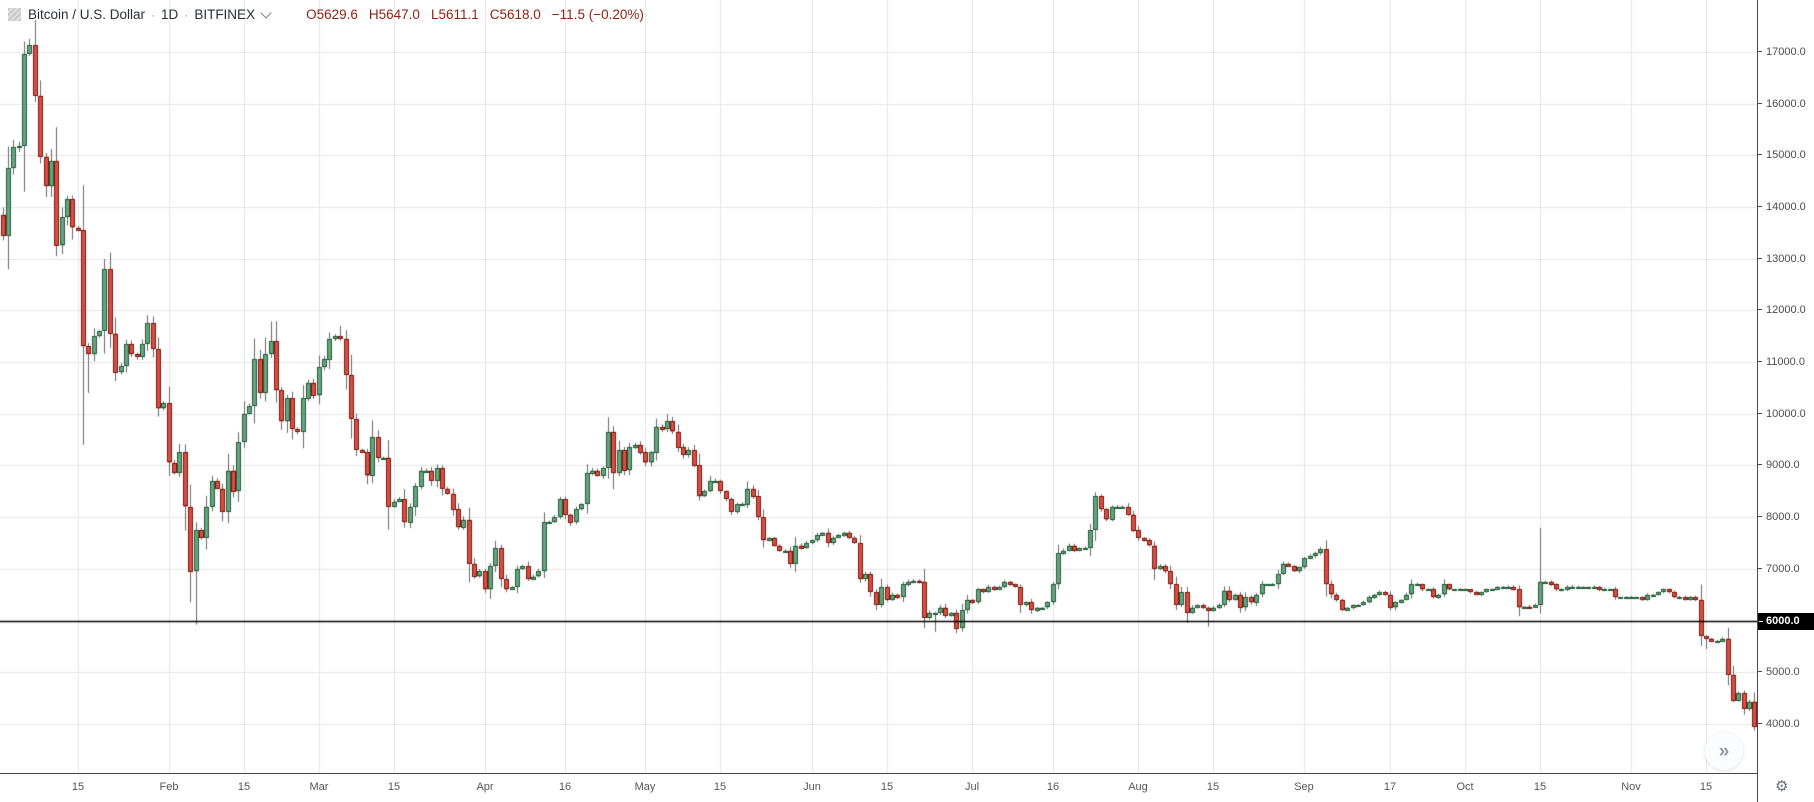 This screenshot has width=1814, height=802. I want to click on time-tick-label: Feb, so click(169, 787).